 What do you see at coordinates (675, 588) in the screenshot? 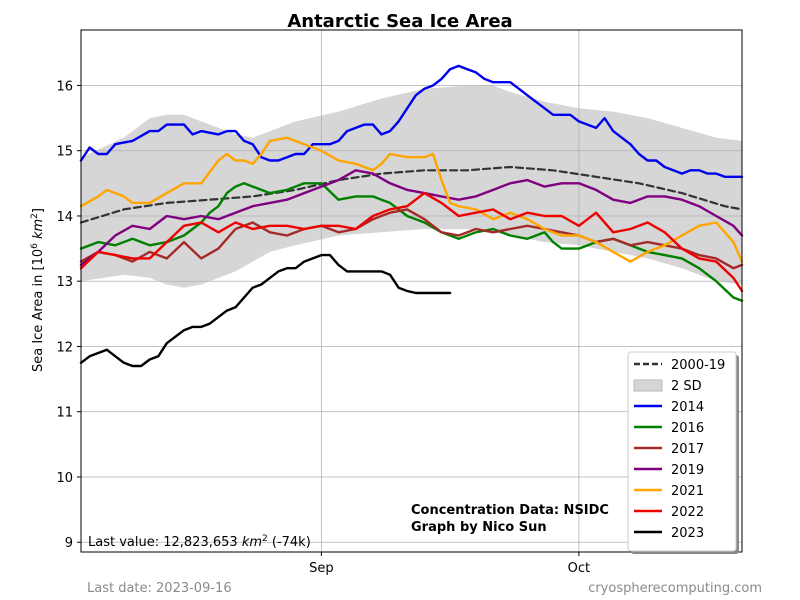
I see `footer-site: cryospherecomputing.com` at bounding box center [675, 588].